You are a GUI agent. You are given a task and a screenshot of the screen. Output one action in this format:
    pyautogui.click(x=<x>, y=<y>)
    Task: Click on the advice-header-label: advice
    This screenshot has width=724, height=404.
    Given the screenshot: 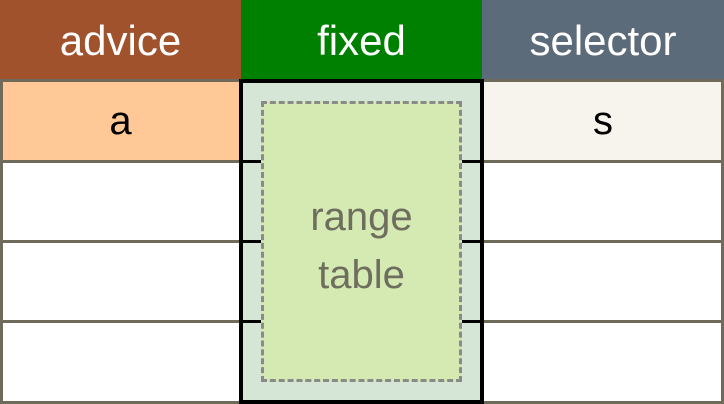 What is the action you would take?
    pyautogui.click(x=120, y=40)
    